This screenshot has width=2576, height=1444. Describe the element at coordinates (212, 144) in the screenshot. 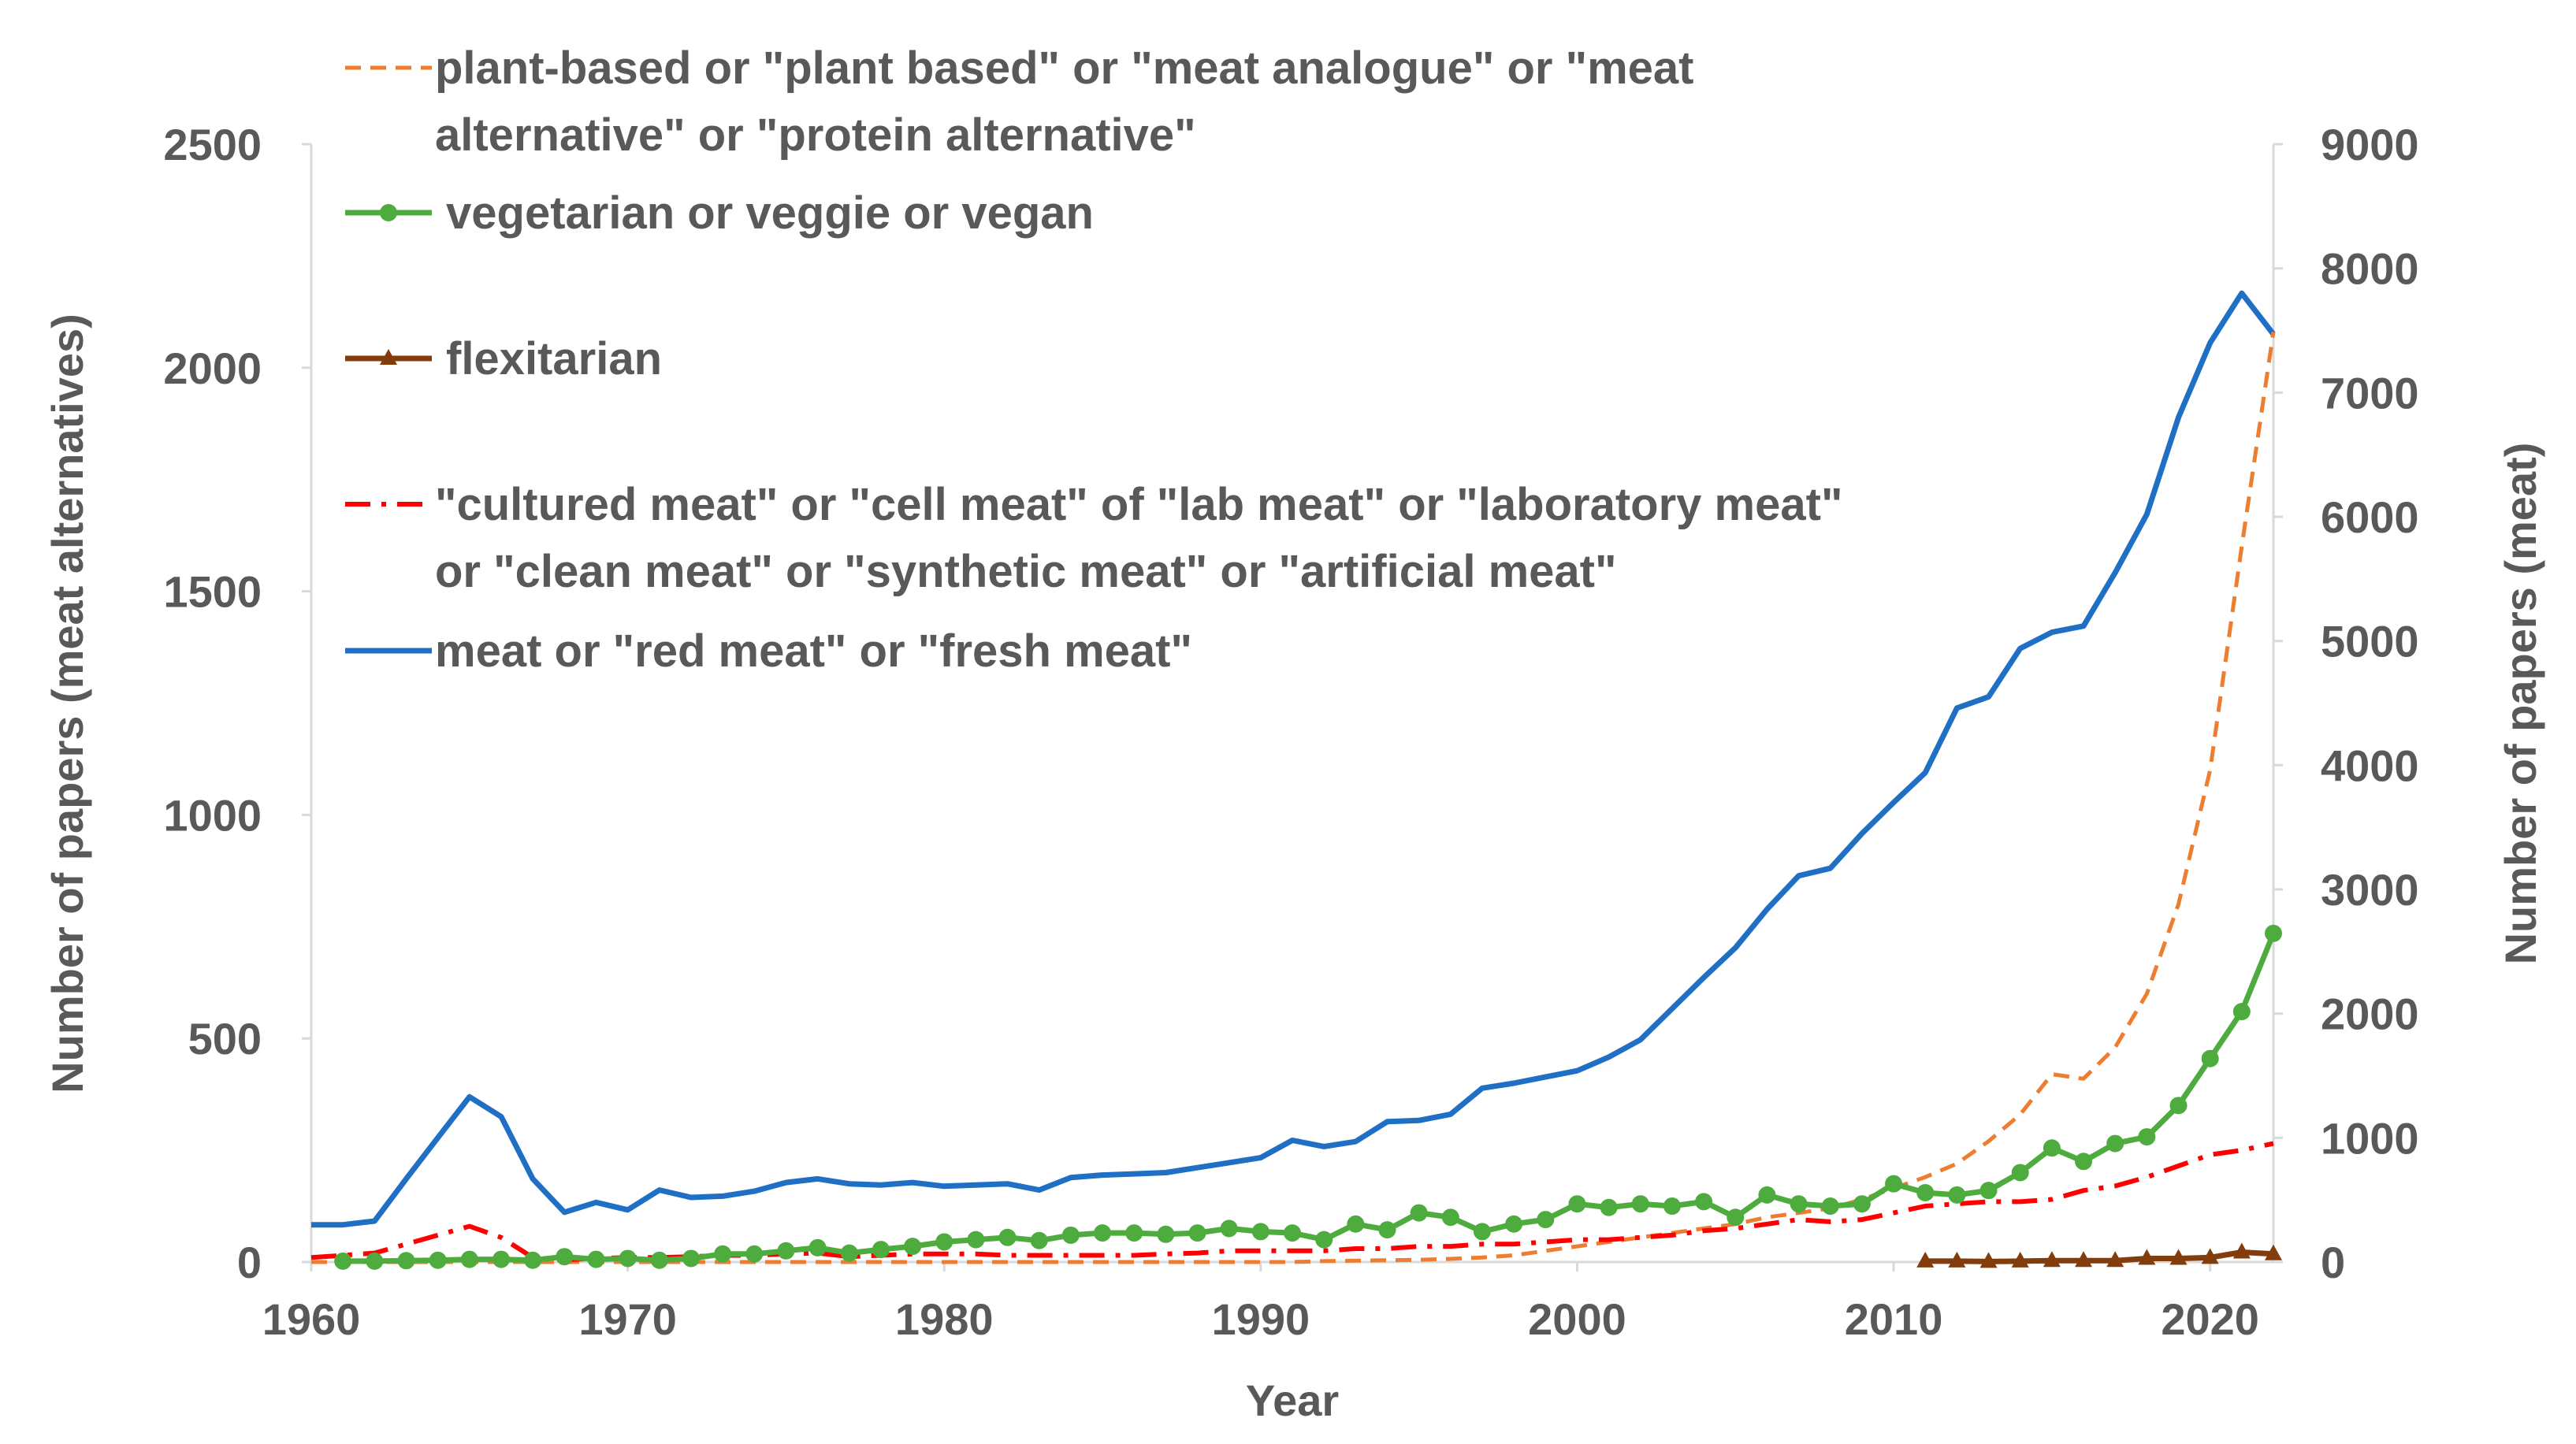

I see `left-y-tick-label: 2500` at that location.